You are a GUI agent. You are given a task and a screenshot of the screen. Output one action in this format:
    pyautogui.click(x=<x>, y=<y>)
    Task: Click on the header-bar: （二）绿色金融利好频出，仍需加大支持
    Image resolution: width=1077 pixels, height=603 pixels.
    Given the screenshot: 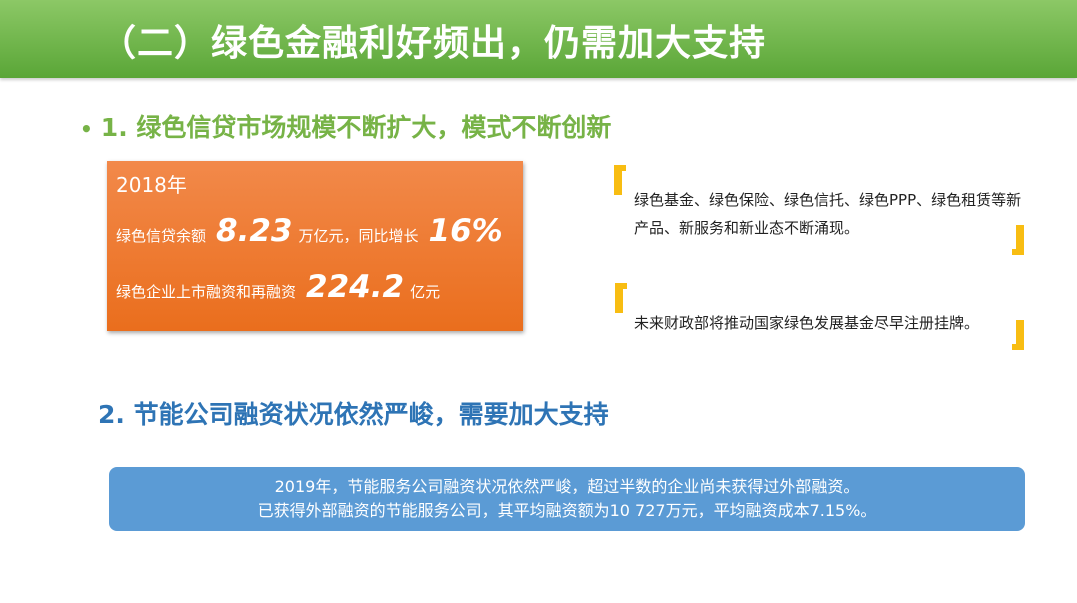 What is the action you would take?
    pyautogui.click(x=538, y=39)
    